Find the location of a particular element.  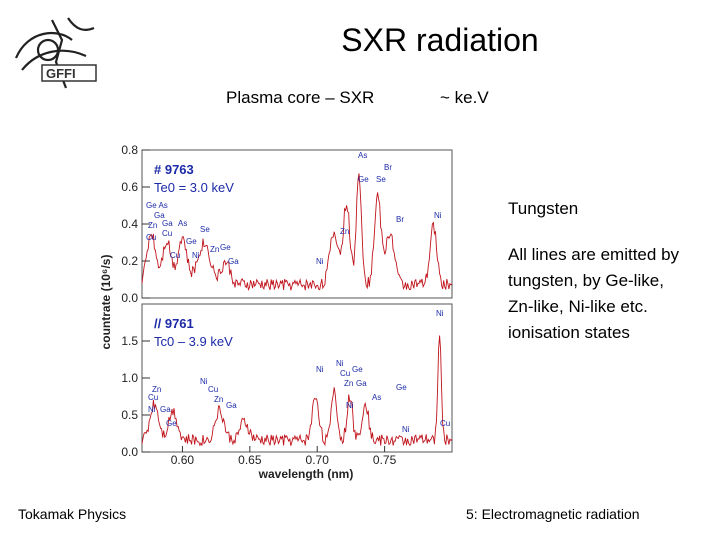

slide-title: SXR radiation is located at coordinates (440, 40).